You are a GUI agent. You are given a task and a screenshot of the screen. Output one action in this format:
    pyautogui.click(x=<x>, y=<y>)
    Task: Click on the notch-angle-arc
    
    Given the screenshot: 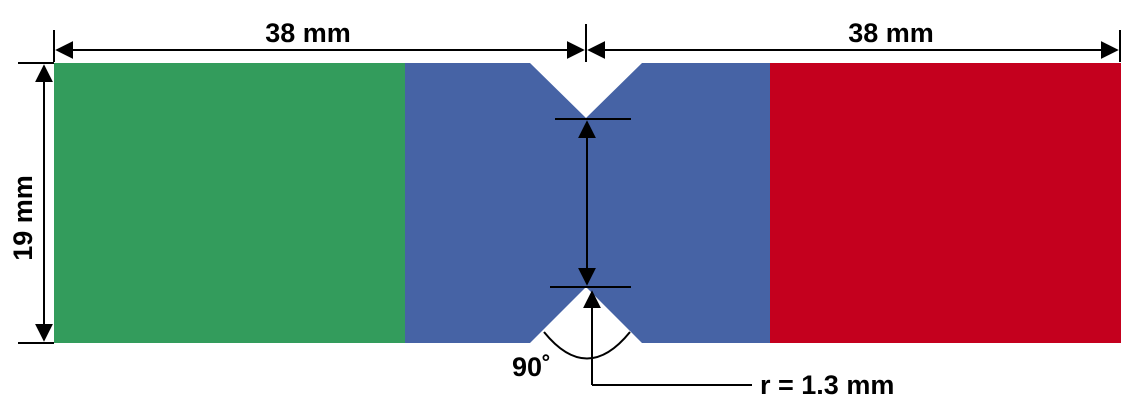 What is the action you would take?
    pyautogui.click(x=587, y=345)
    